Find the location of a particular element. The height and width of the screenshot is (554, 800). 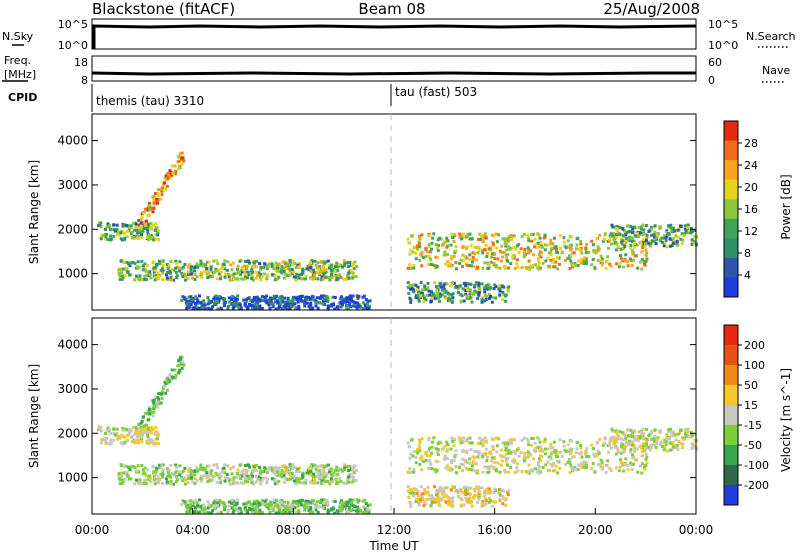

power-y-tick-label: 2000 is located at coordinates (72, 229).